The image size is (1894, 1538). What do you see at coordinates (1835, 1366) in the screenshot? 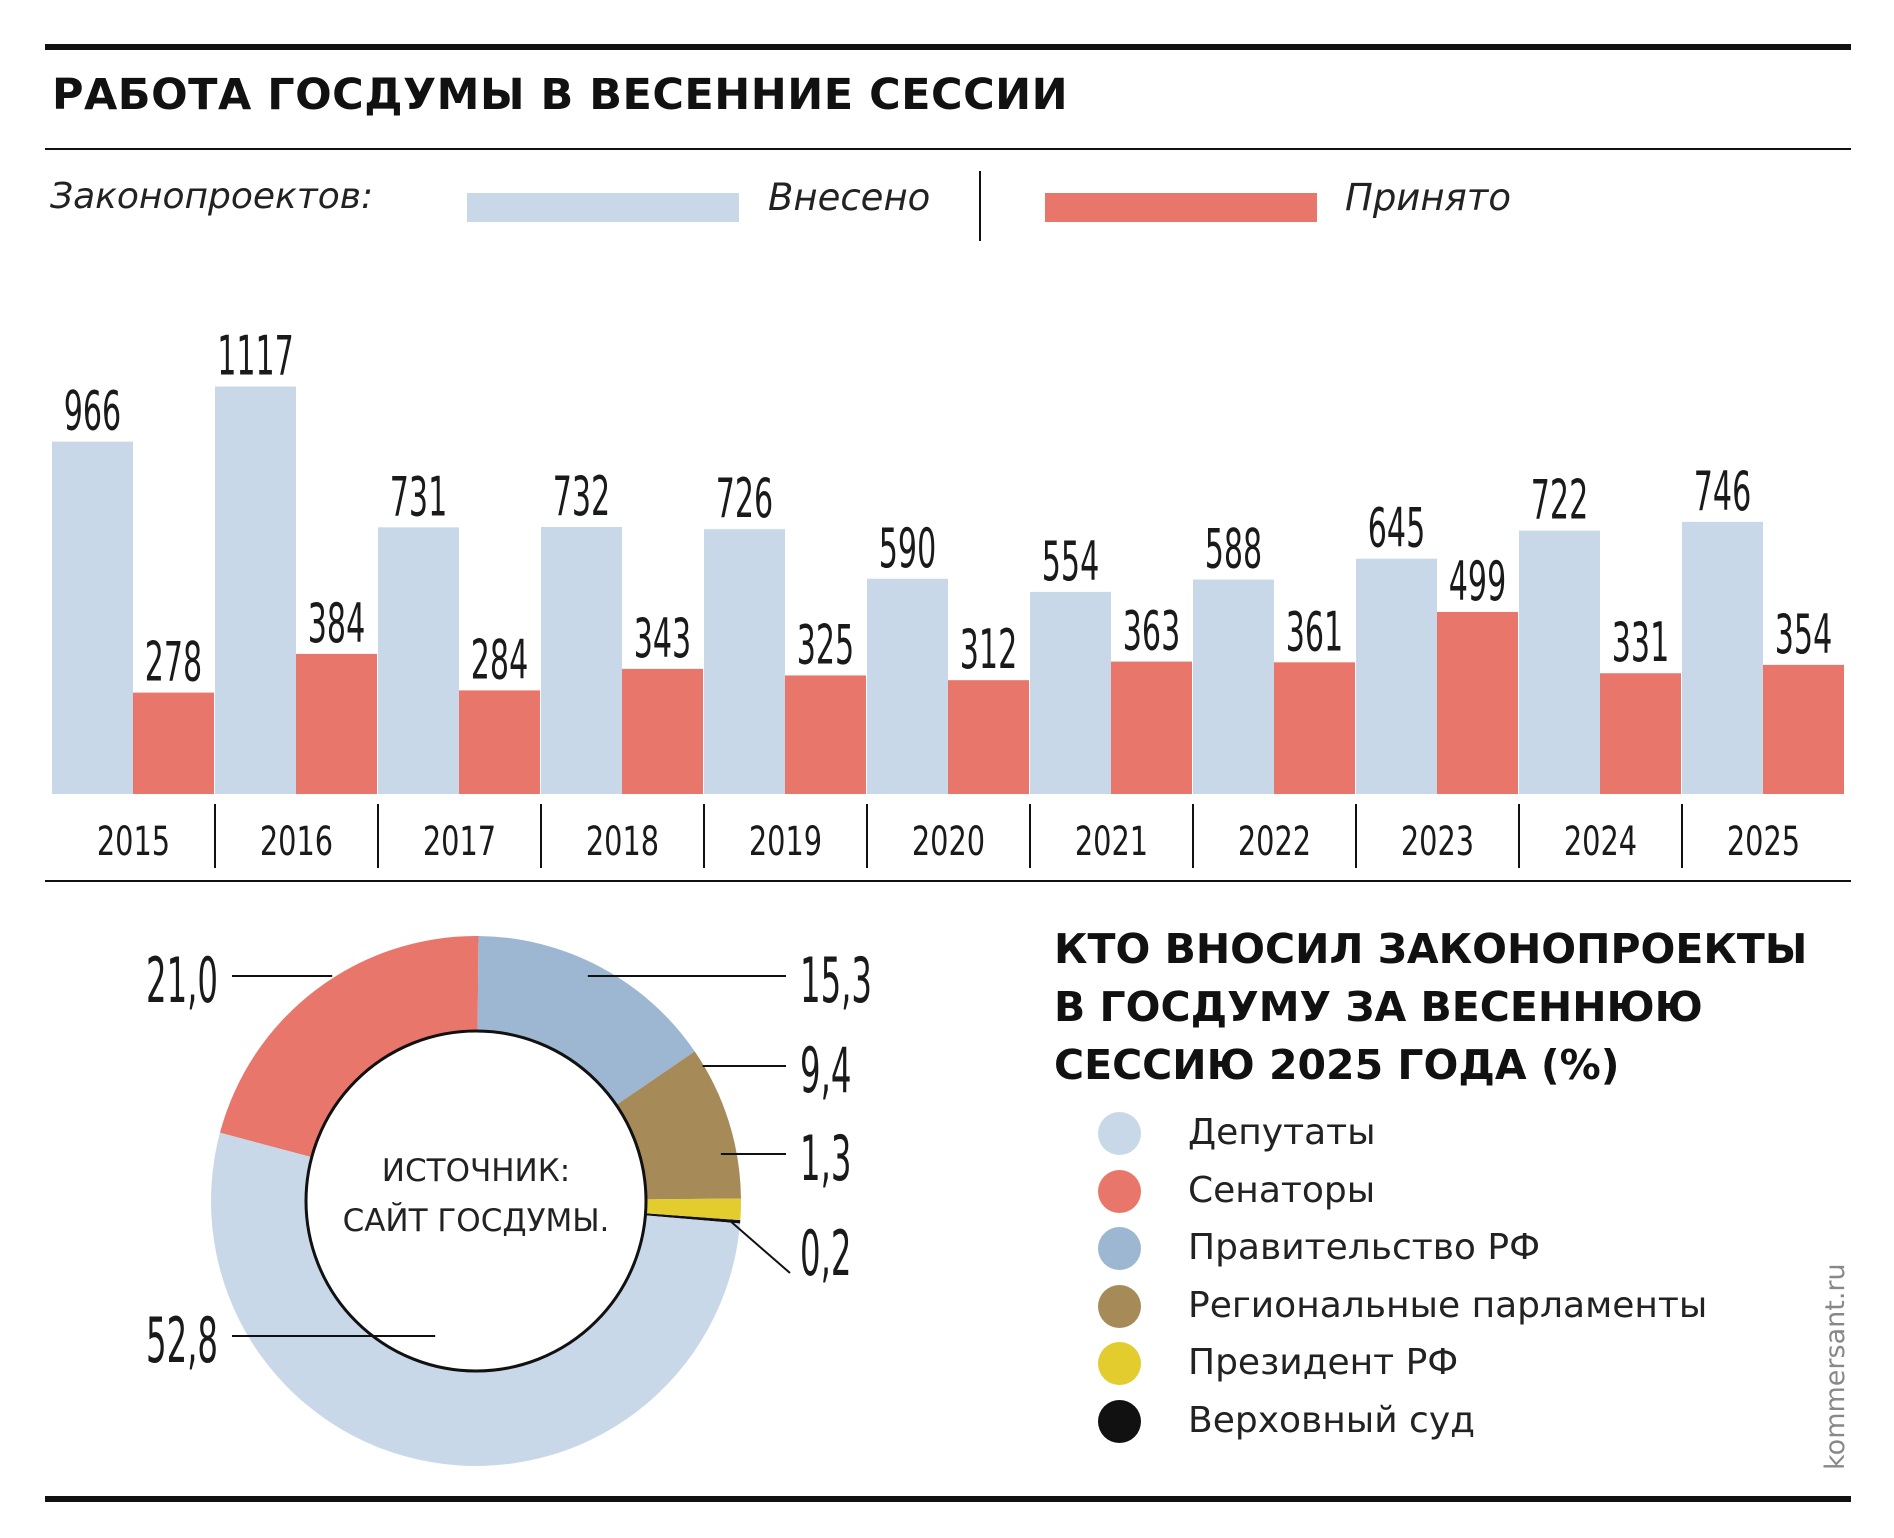
I see `watermark: kommersant.ru` at bounding box center [1835, 1366].